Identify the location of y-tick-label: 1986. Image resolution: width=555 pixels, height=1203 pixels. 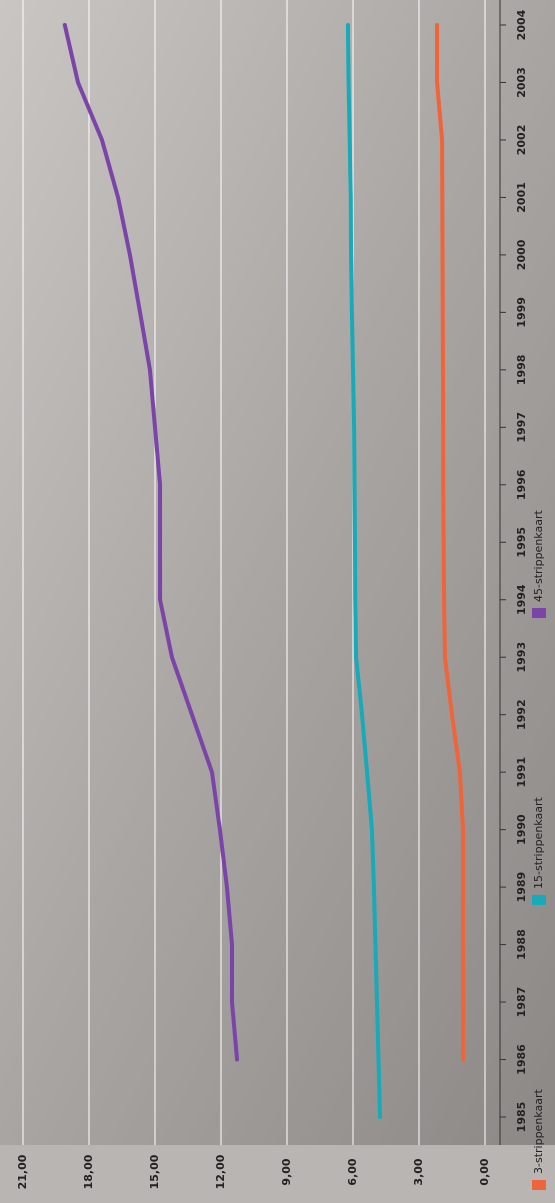
(521, 1059).